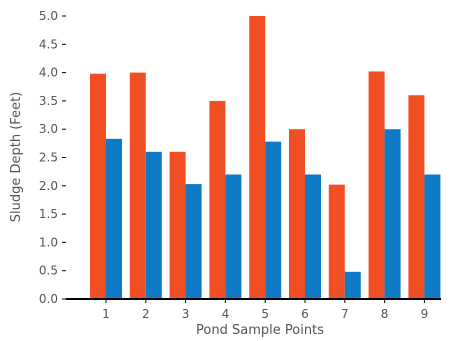 This screenshot has height=341, width=453. I want to click on x-axis-ticks: 1 2 3 4 5 6 7 8 9, so click(265, 310).